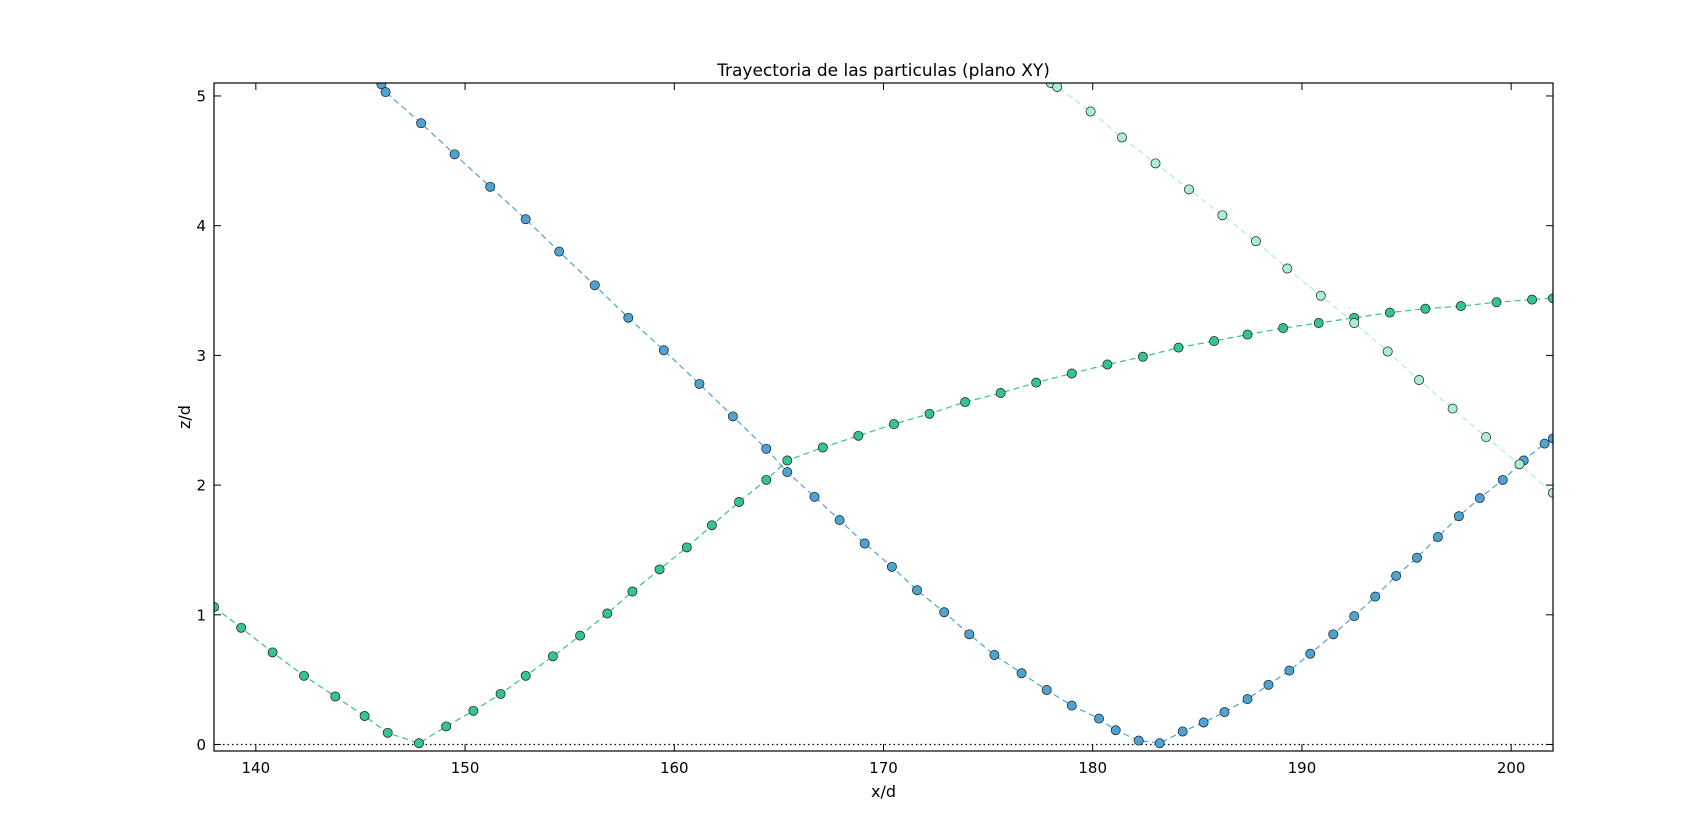  What do you see at coordinates (1301, 288) in the screenshot?
I see `series-3-line` at bounding box center [1301, 288].